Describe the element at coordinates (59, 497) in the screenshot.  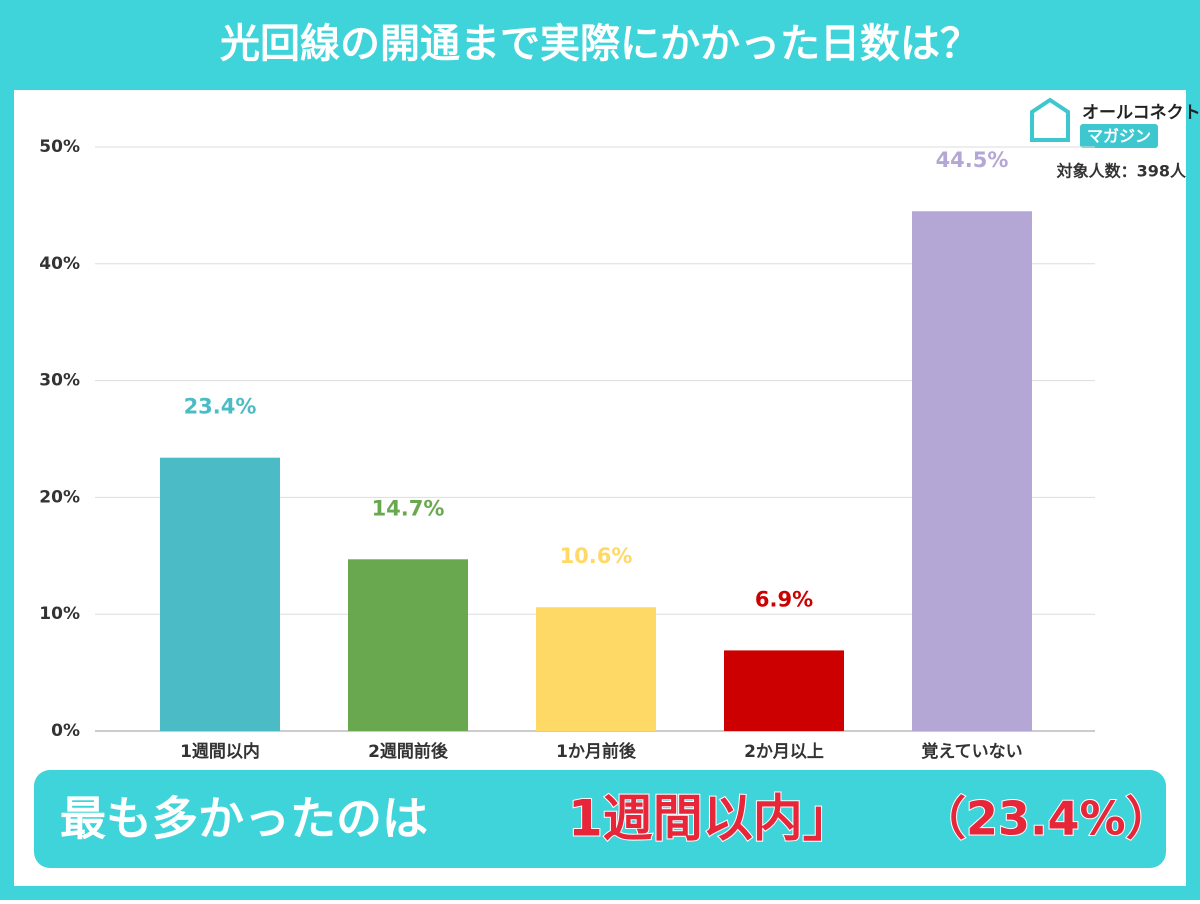
I see `y-tick-label: 20%` at that location.